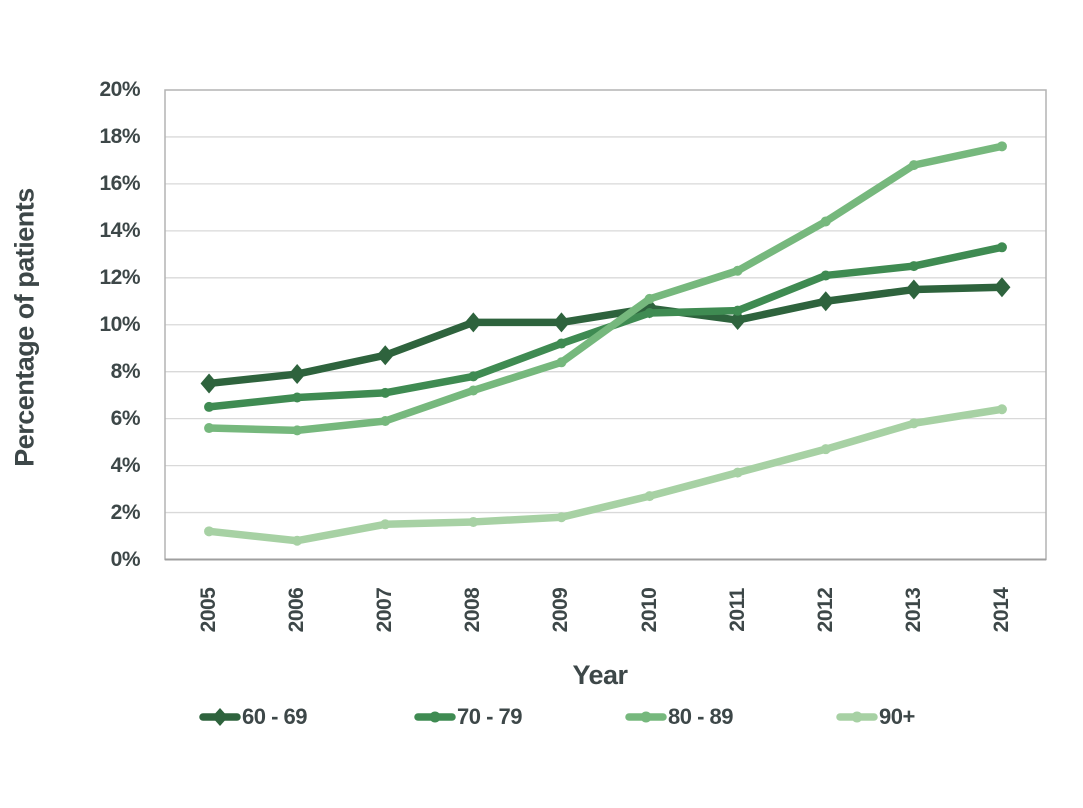 The width and height of the screenshot is (1083, 808). I want to click on legend-item-70-79: 70 - 79, so click(468, 717).